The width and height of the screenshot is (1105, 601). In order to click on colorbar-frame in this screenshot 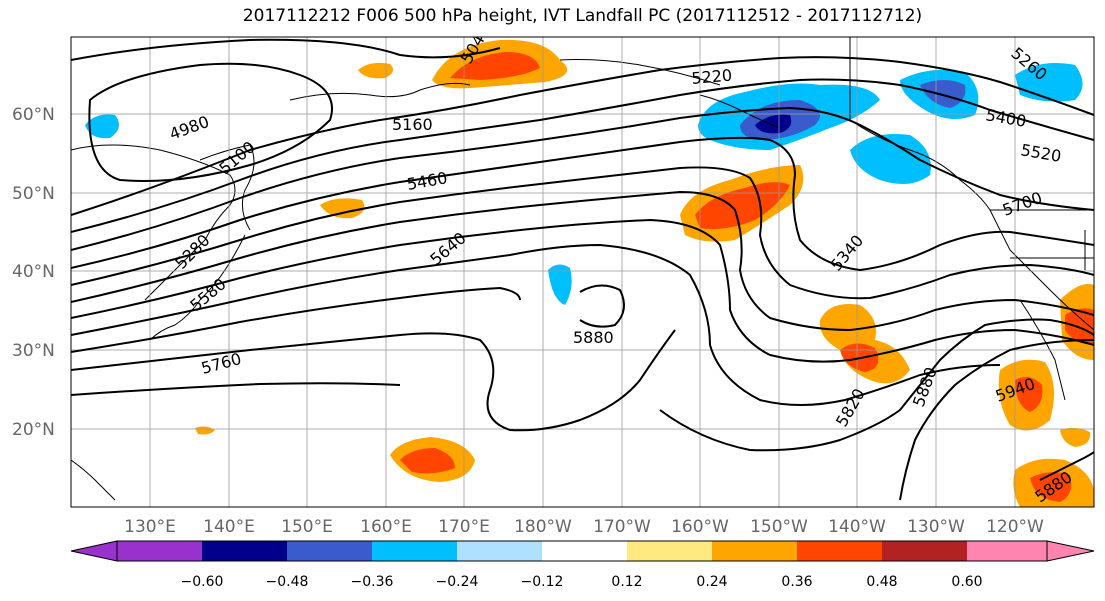, I will do `click(582, 551)`.